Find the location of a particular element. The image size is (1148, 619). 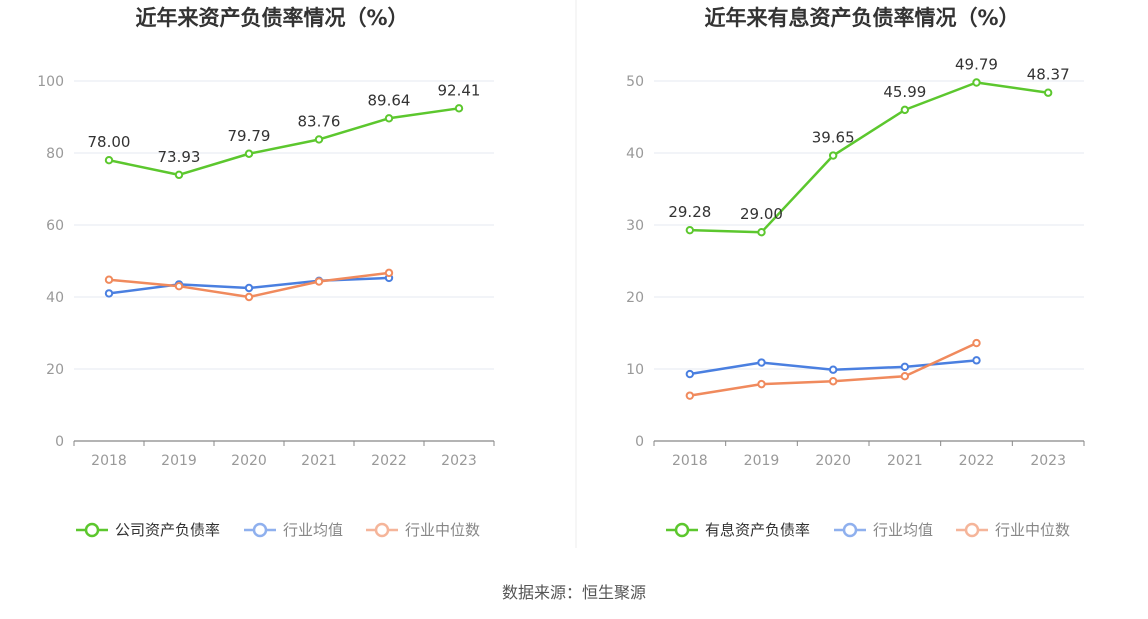

legend-item: 公司资产负债率 is located at coordinates (148, 530).